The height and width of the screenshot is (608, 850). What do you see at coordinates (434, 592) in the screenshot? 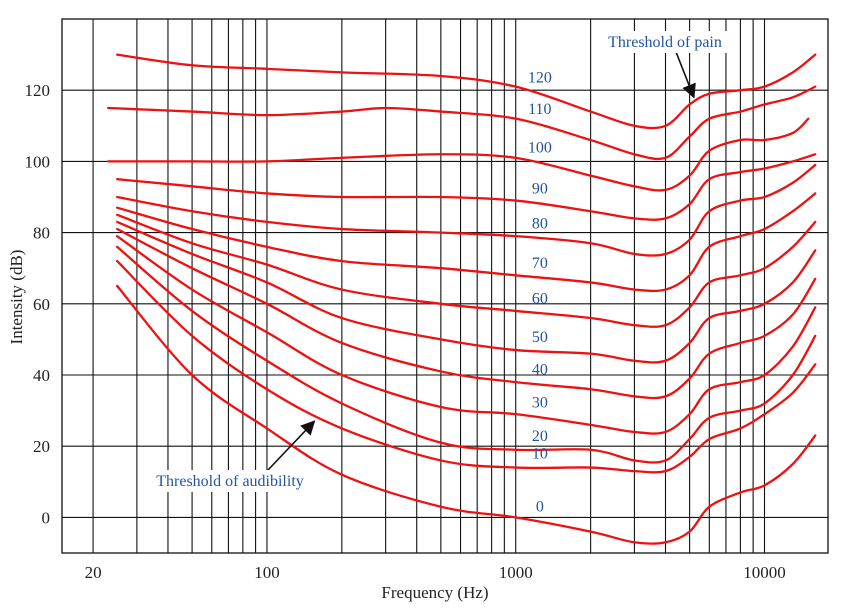
I see `x-axis-title: Frequency (Hz)` at bounding box center [434, 592].